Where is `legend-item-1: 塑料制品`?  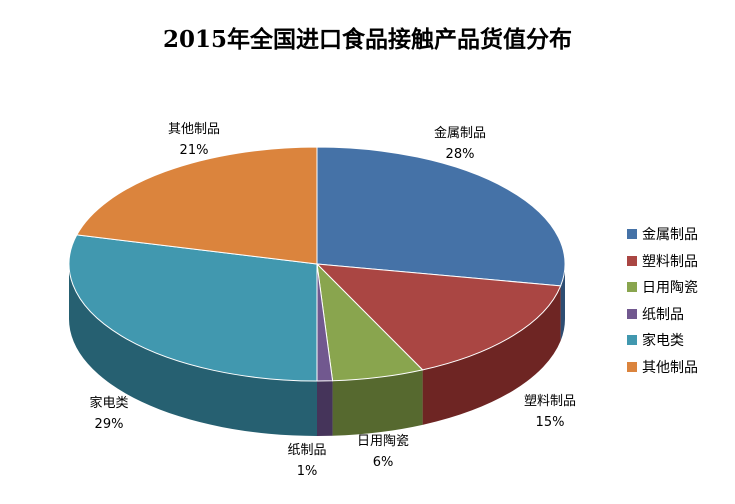
legend-item-1: 塑料制品 is located at coordinates (662, 261).